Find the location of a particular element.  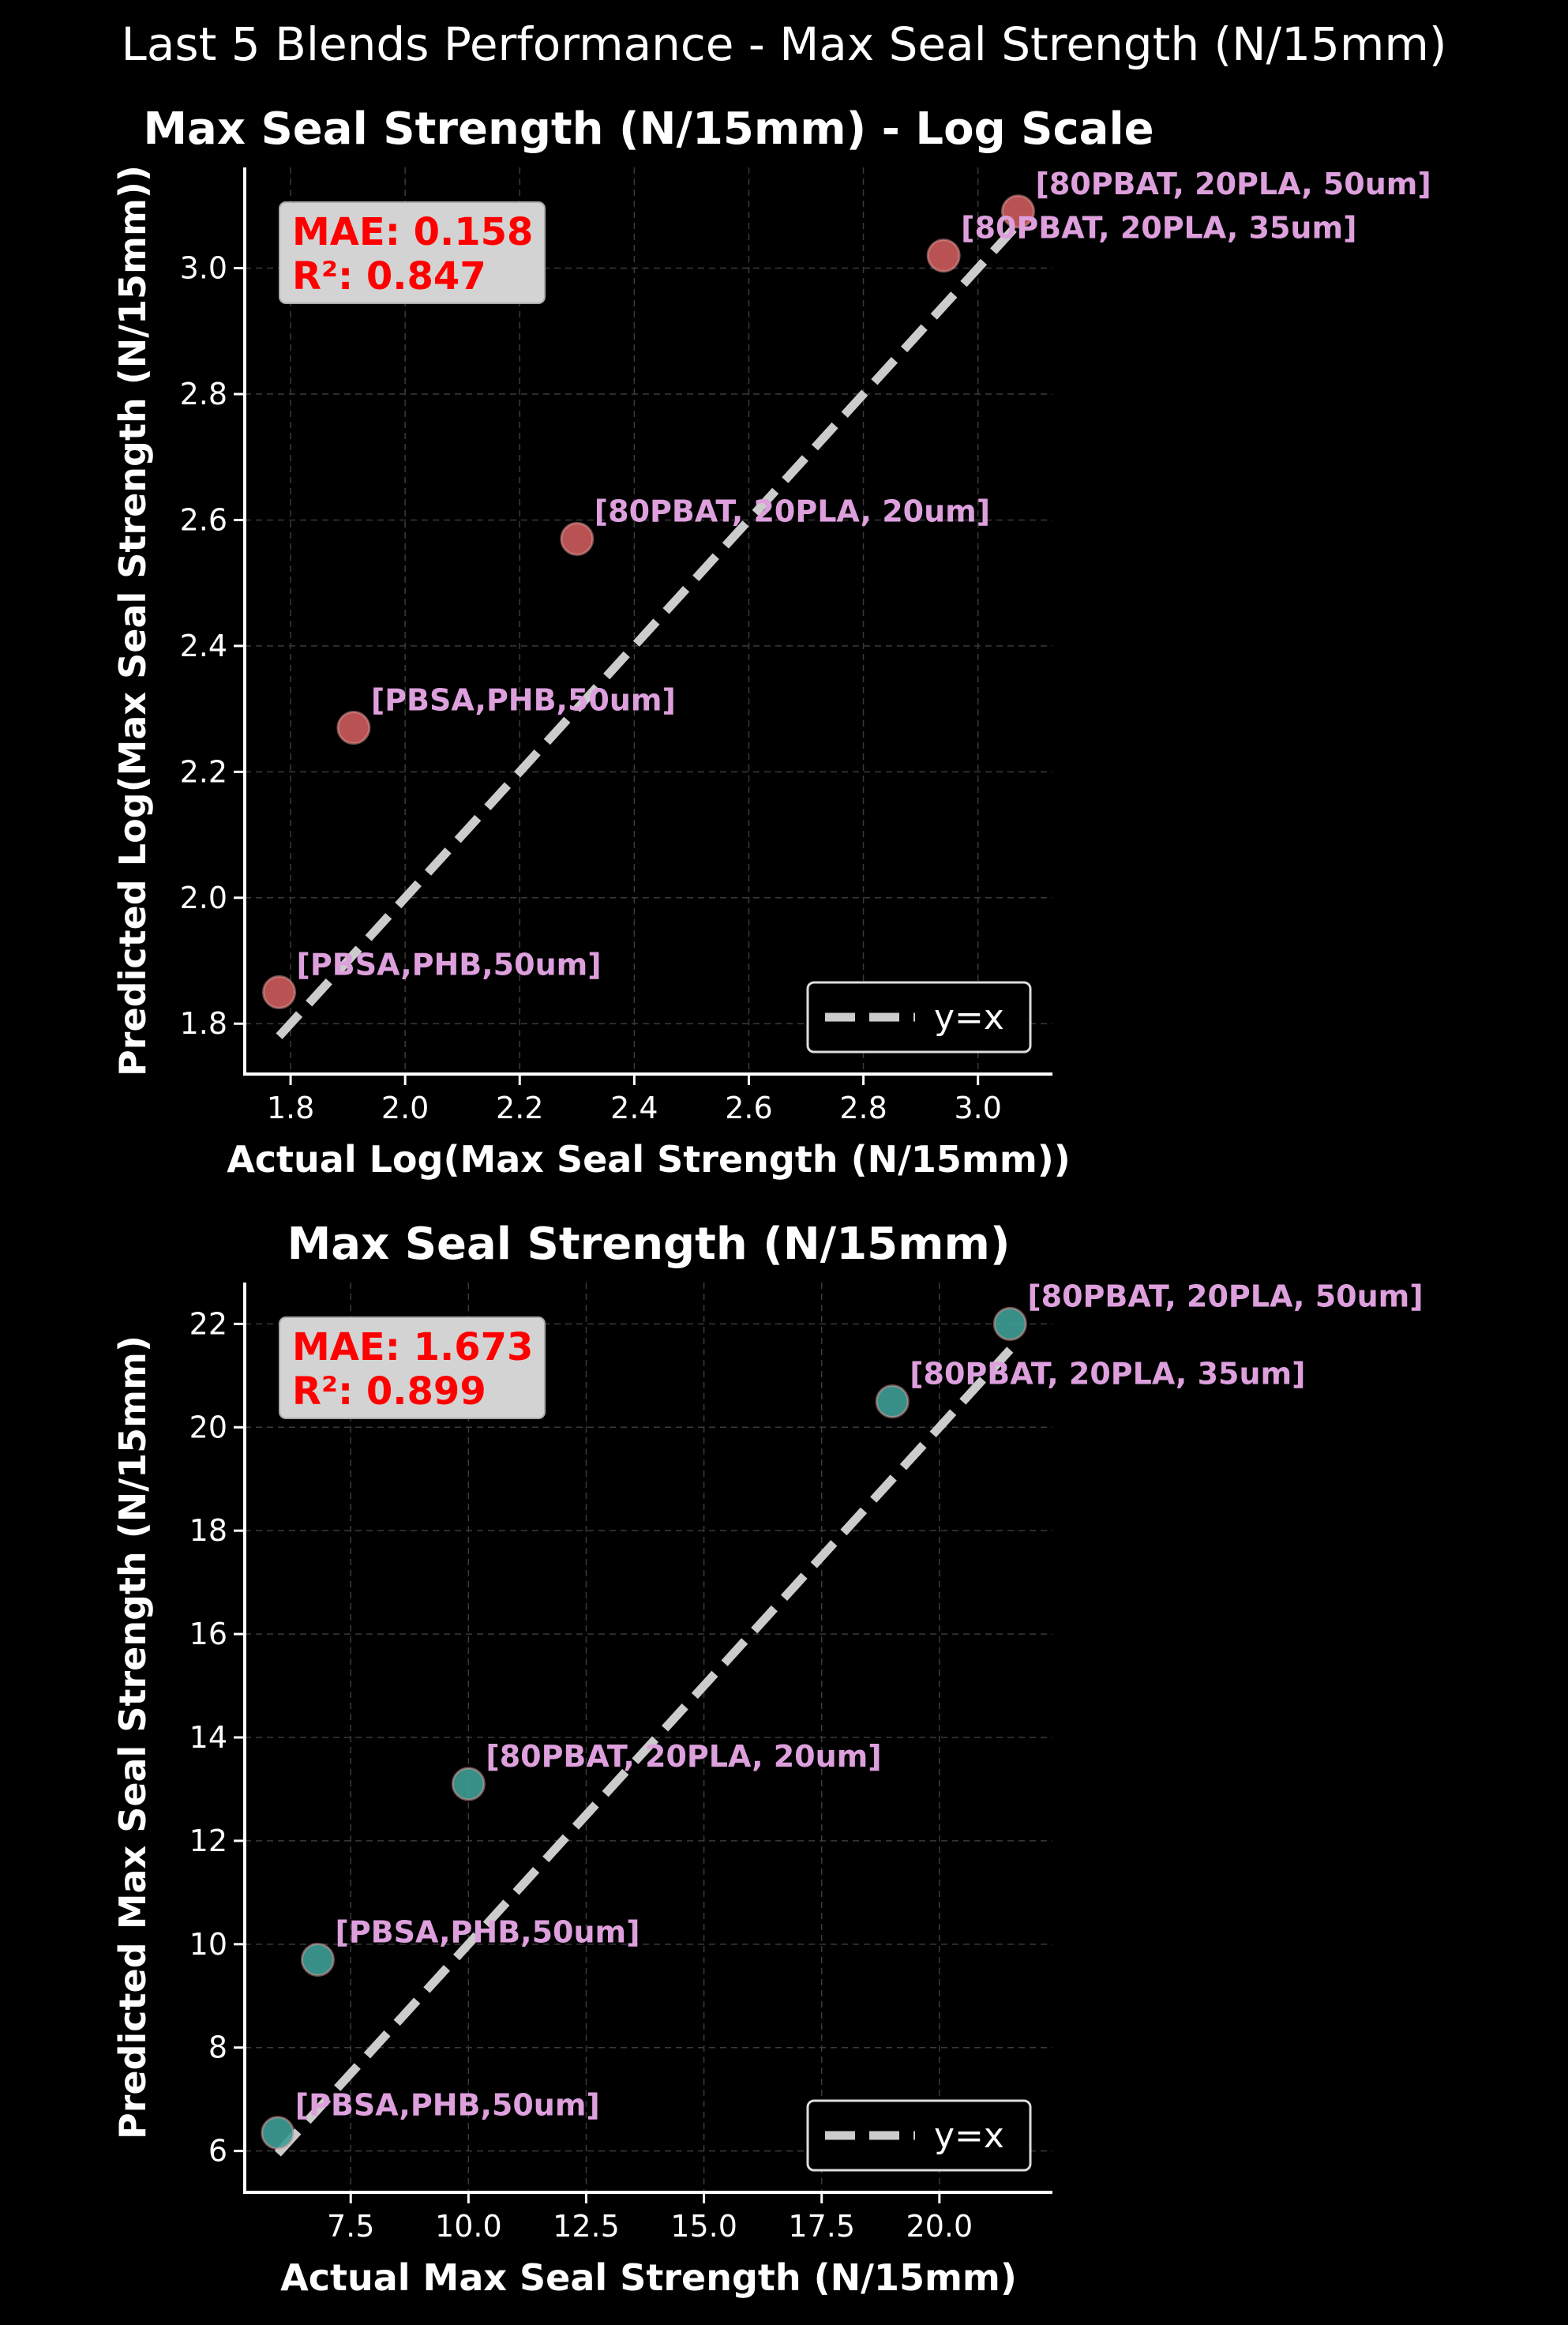

chart-title: Max Seal Strength (N/15mm) is located at coordinates (649, 1244).